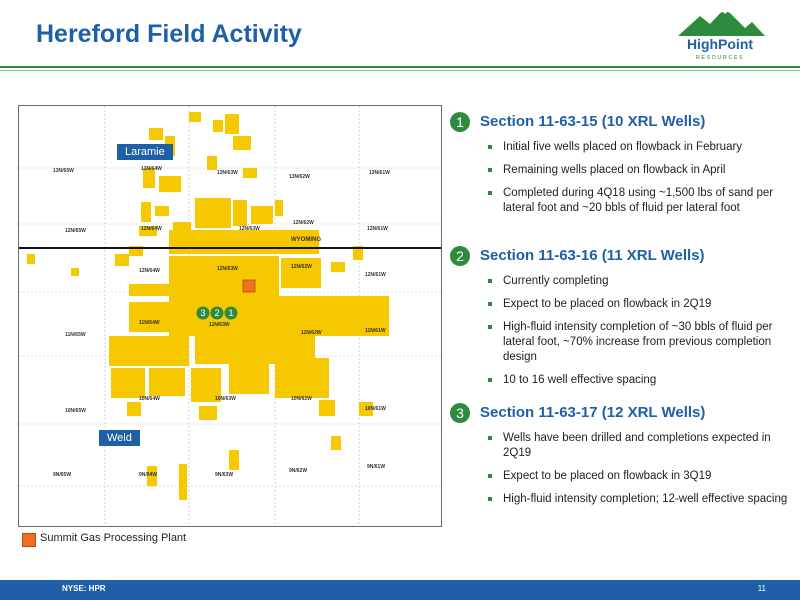 The height and width of the screenshot is (600, 800). Describe the element at coordinates (301, 399) in the screenshot. I see `township-label: 10N/62W` at that location.